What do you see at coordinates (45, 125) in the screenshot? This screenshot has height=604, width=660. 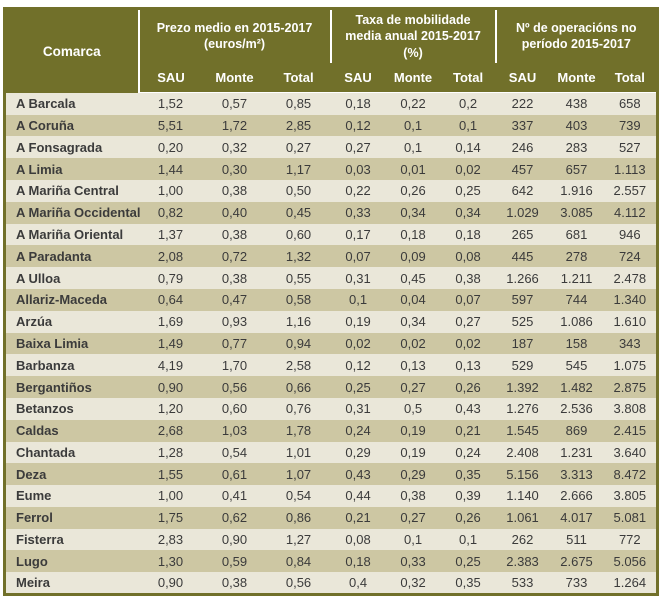 I see `comarca-name-cell: A Coruña` at bounding box center [45, 125].